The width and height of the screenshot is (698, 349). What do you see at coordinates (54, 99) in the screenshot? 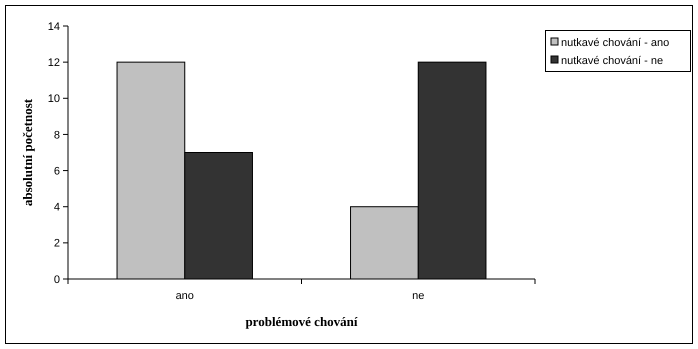
I see `y-tick-label: 10` at bounding box center [54, 99].